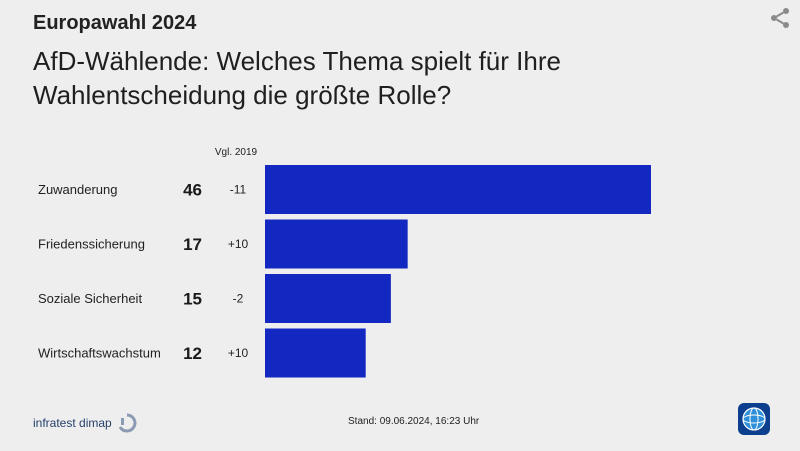  Describe the element at coordinates (336, 244) in the screenshot. I see `bar-friedenssicherung` at that location.